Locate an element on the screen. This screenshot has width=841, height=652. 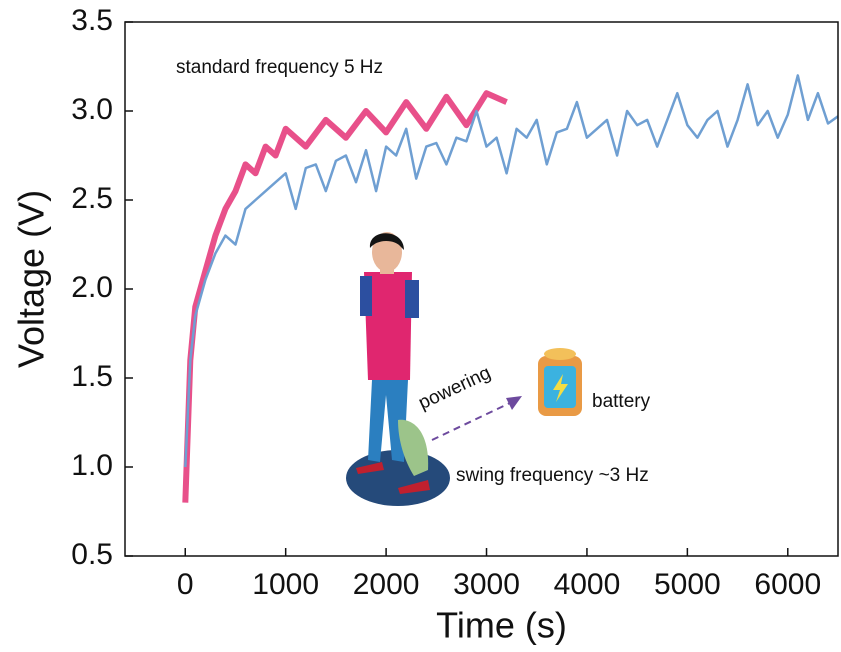
y-tick-label: 1.0 is located at coordinates (92, 465).